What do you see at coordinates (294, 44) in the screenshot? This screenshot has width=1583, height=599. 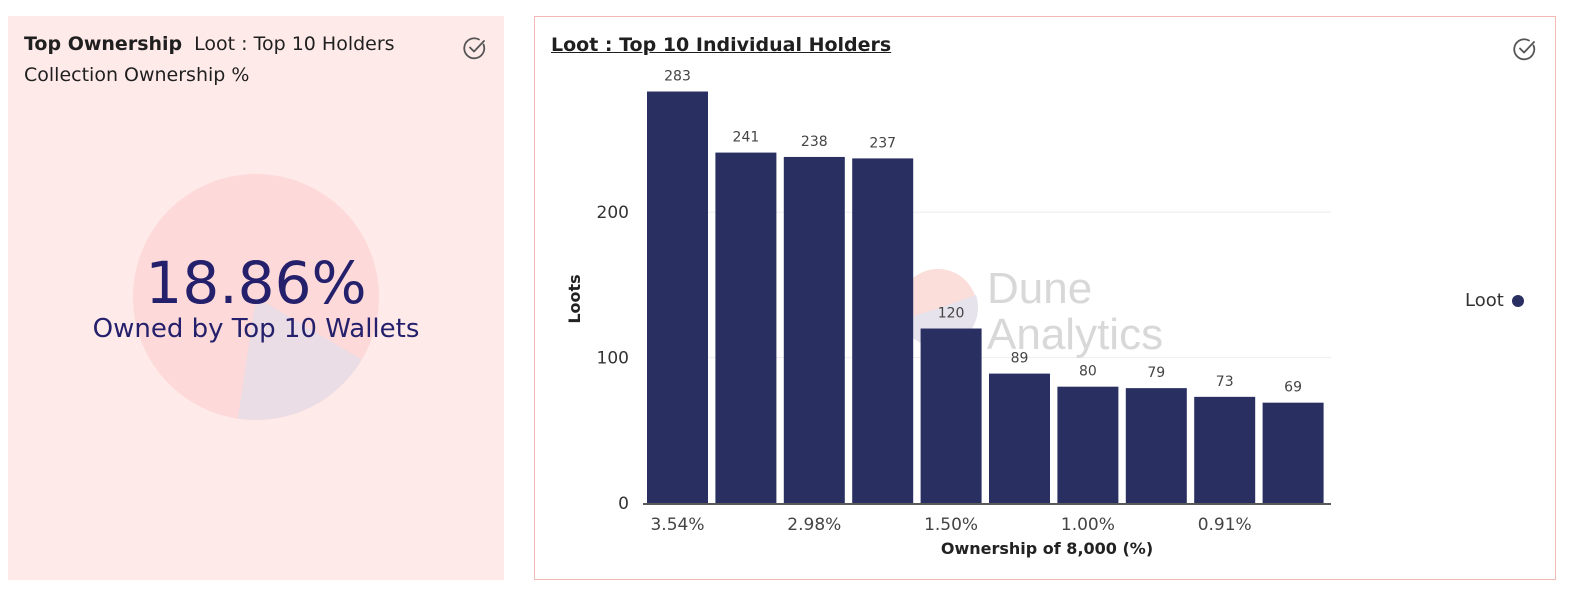 I see `panel-query-name: Loot : Top 10 Holders` at bounding box center [294, 44].